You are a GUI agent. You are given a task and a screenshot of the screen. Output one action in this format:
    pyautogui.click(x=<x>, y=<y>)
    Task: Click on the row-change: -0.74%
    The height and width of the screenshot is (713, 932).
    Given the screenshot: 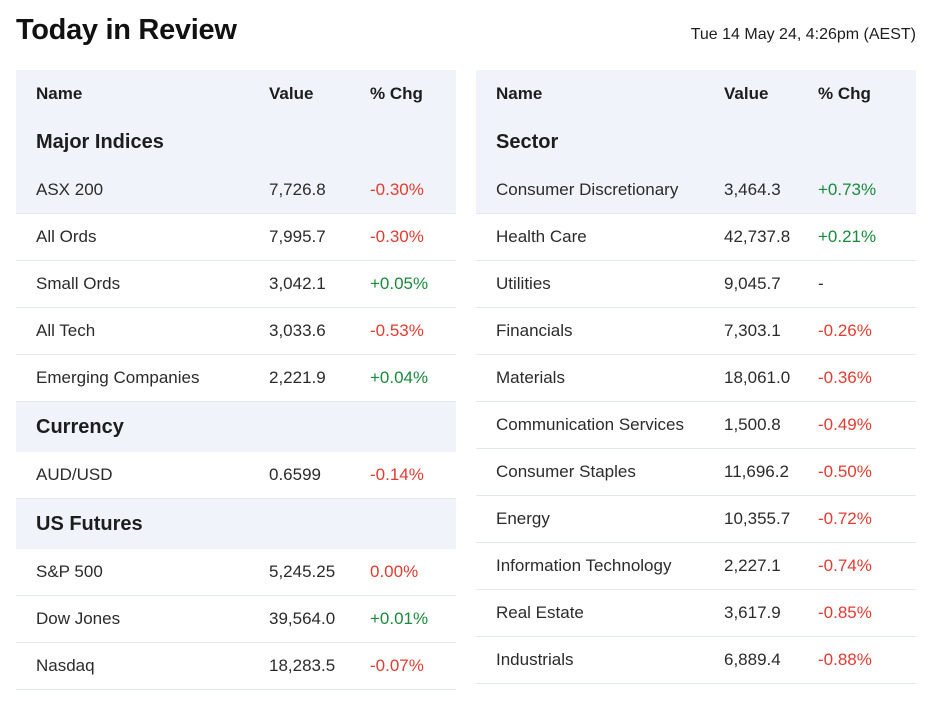 What is the action you would take?
    pyautogui.click(x=845, y=565)
    